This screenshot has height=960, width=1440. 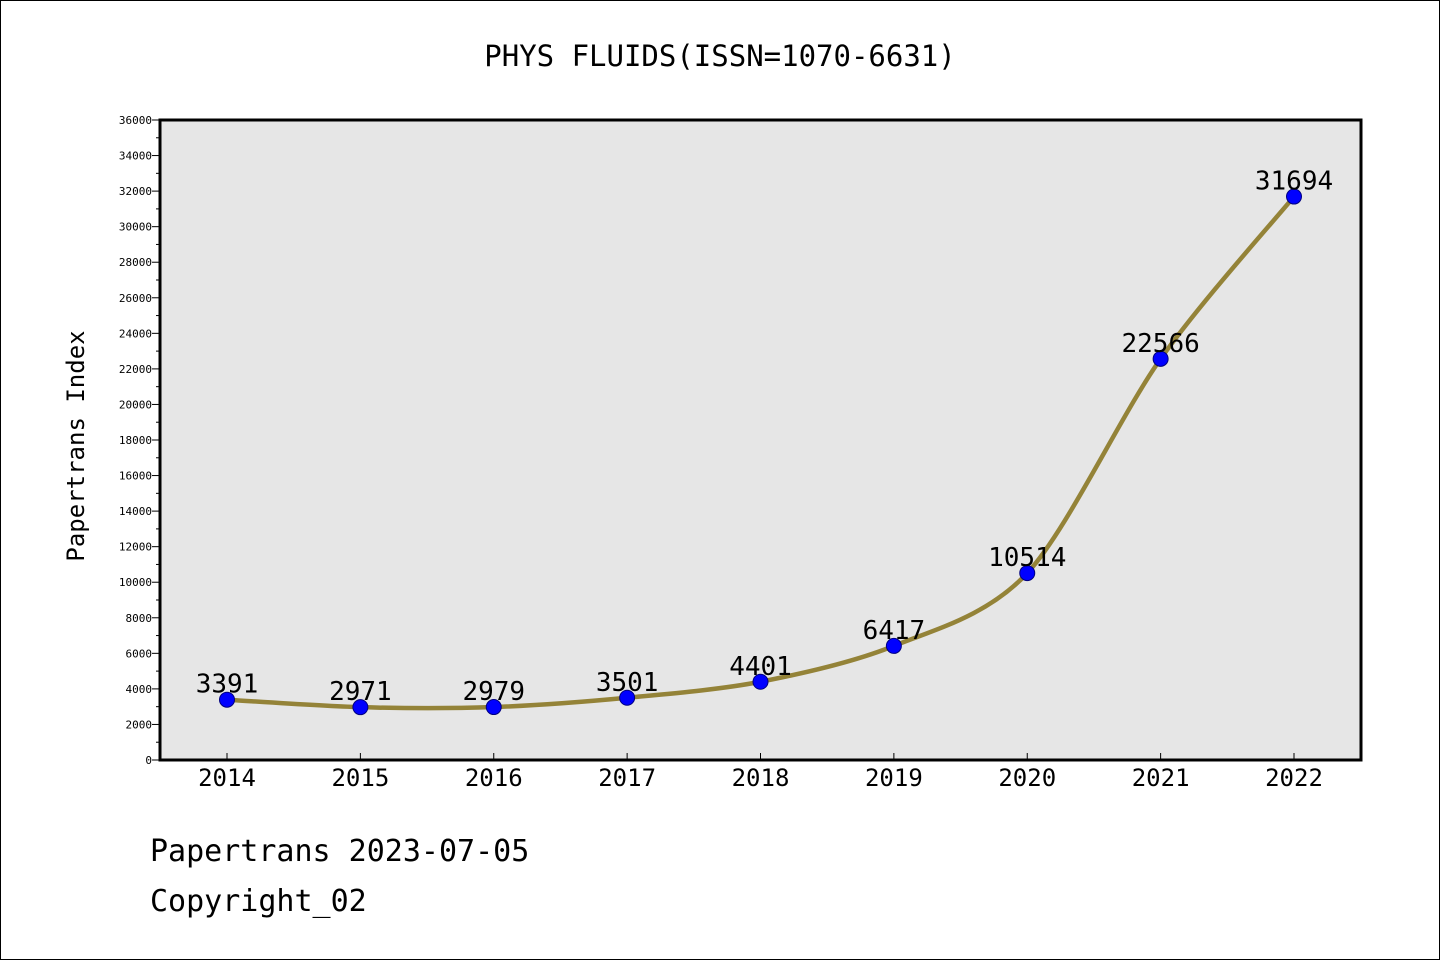 I want to click on y-tick-label: 26000, so click(x=135, y=298).